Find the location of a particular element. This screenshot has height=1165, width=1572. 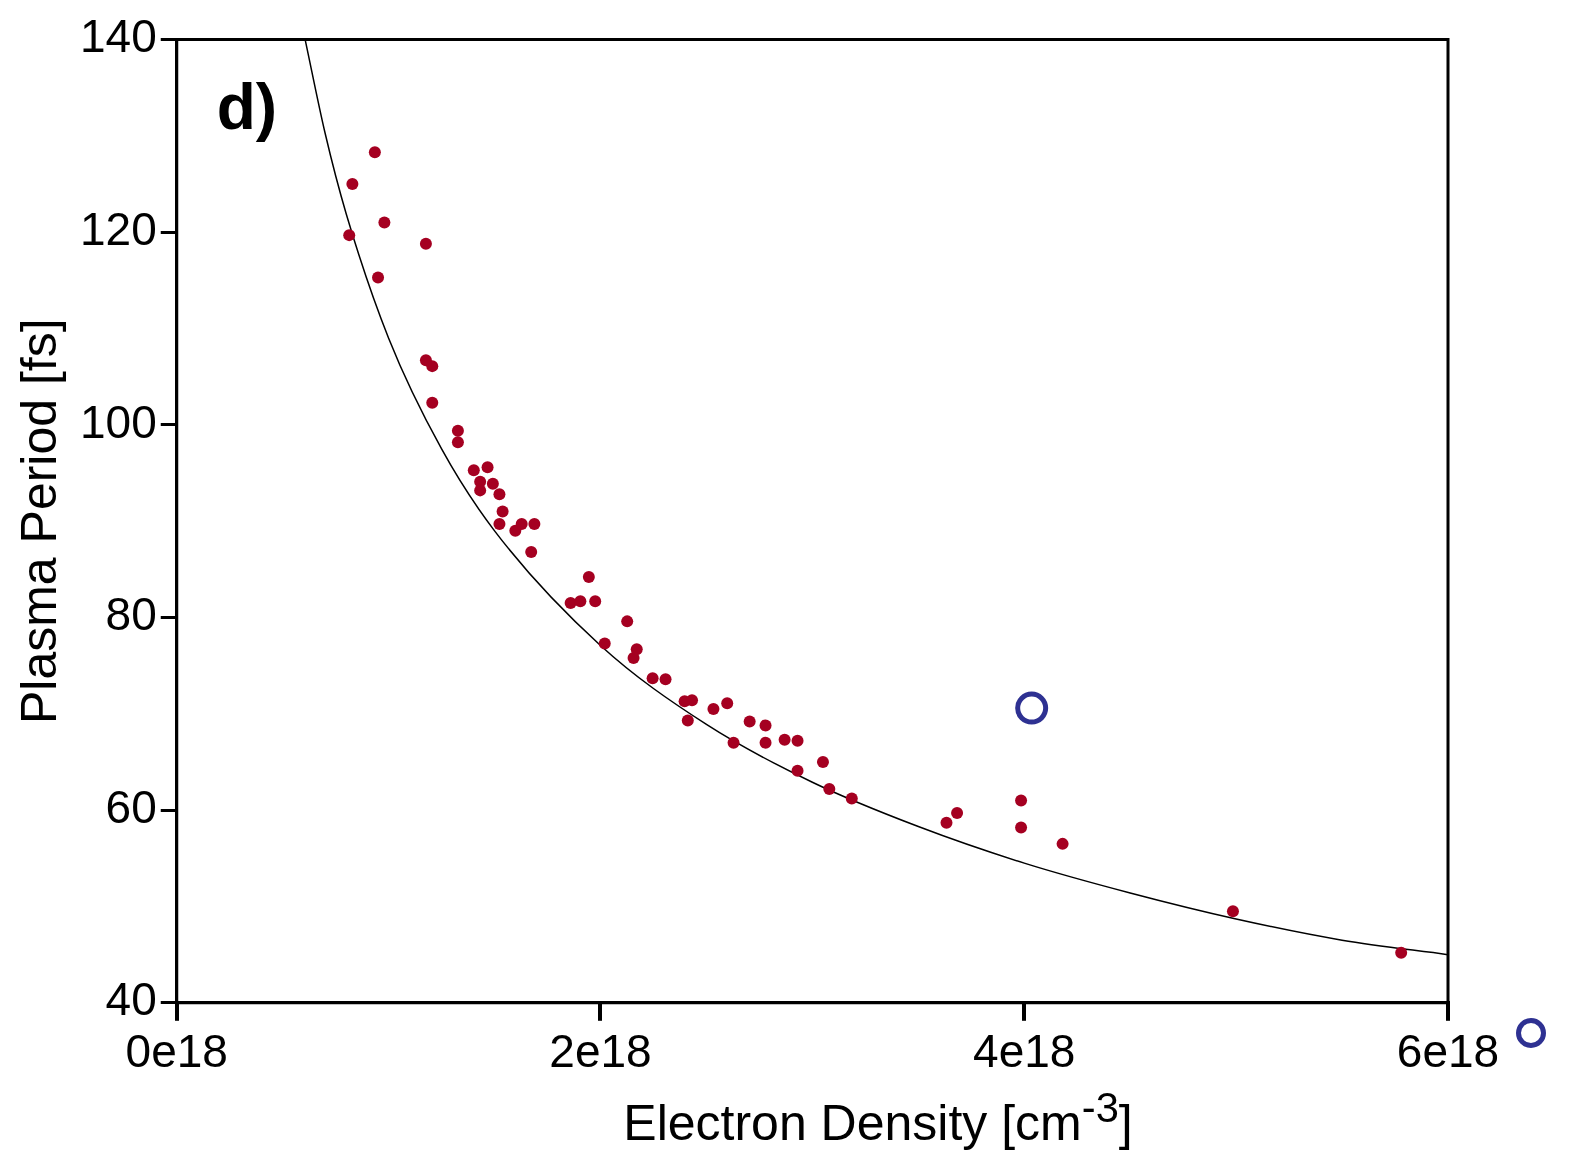

x-axis-title: Electron Density [cm$^{-3}$] is located at coordinates (878, 1118).